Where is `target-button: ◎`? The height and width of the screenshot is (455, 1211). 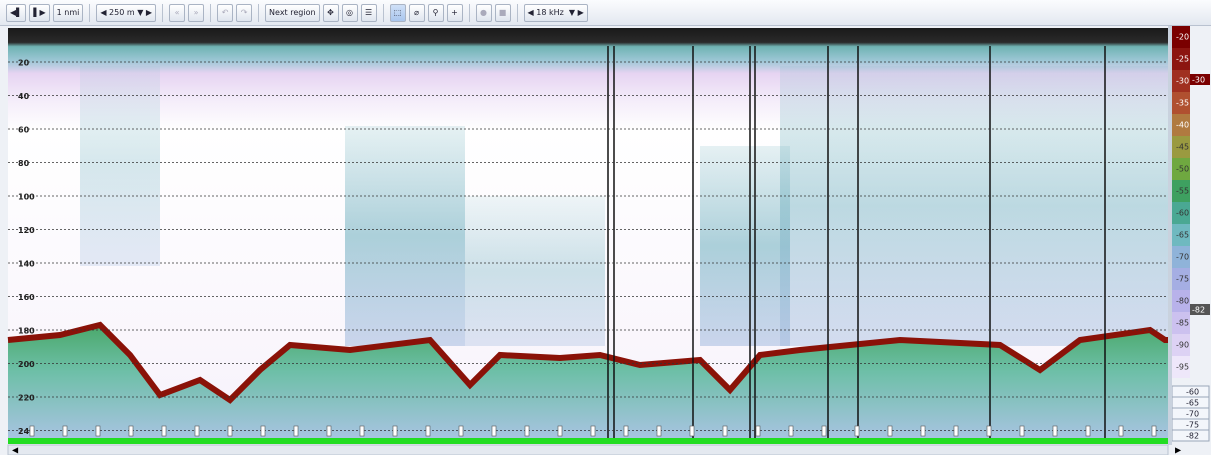 target-button: ◎ is located at coordinates (349, 12).